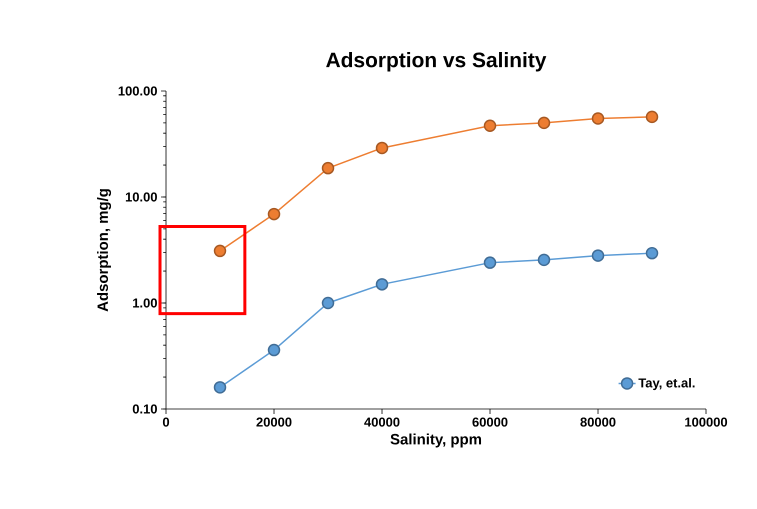 This screenshot has width=757, height=509. What do you see at coordinates (436, 62) in the screenshot?
I see `chart-title: Adsorption vs Salinity` at bounding box center [436, 62].